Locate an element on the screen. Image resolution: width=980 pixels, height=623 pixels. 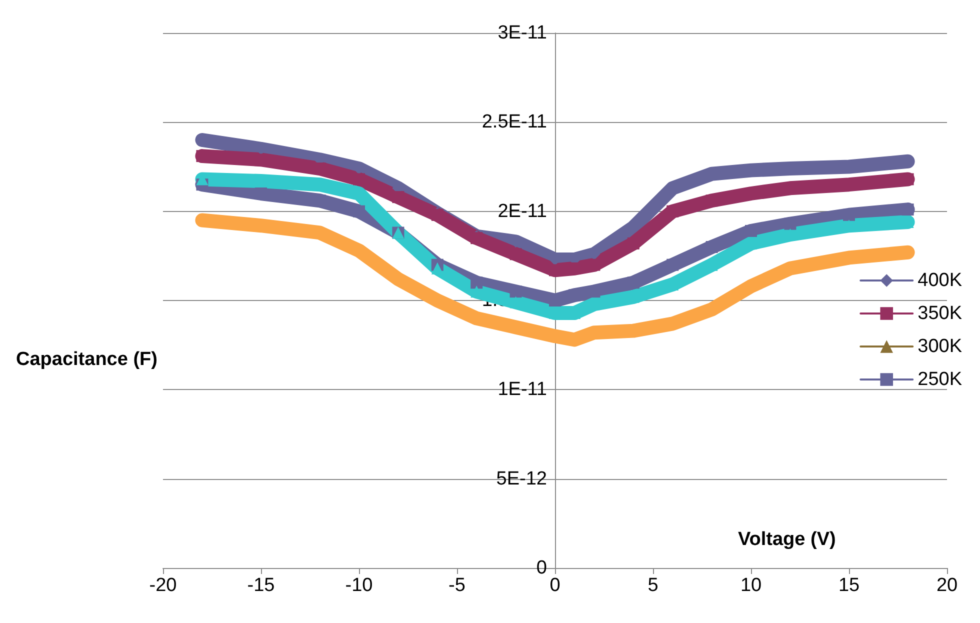
x-tick-label: -20 is located at coordinates (163, 585).